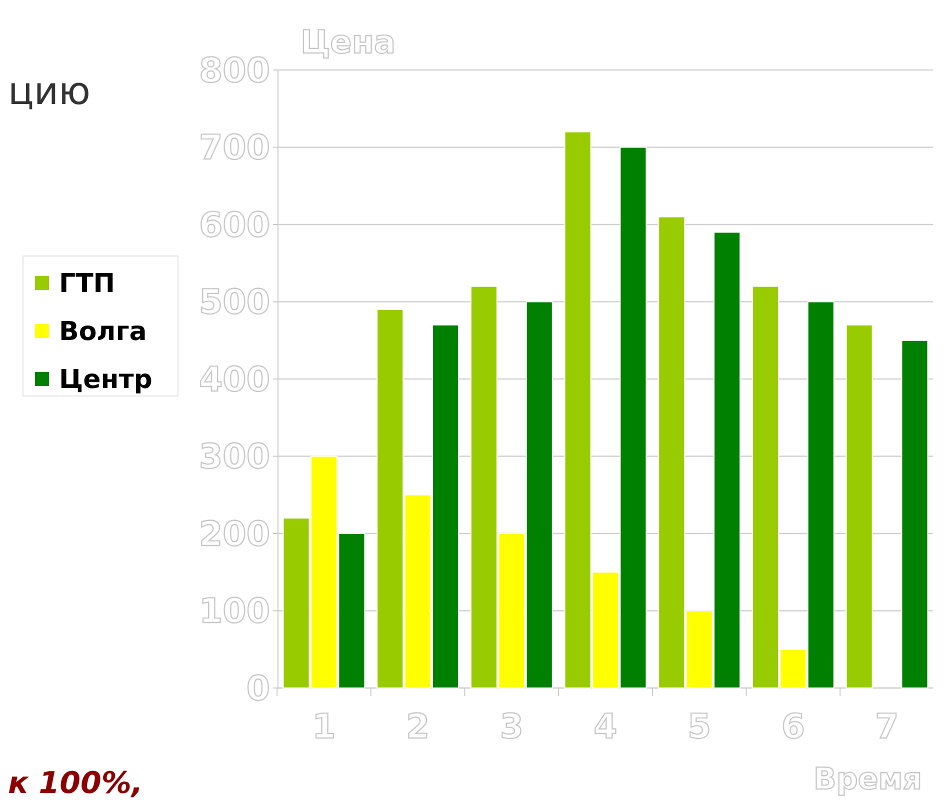  I want to click on legend-label: Волга, so click(103, 332).